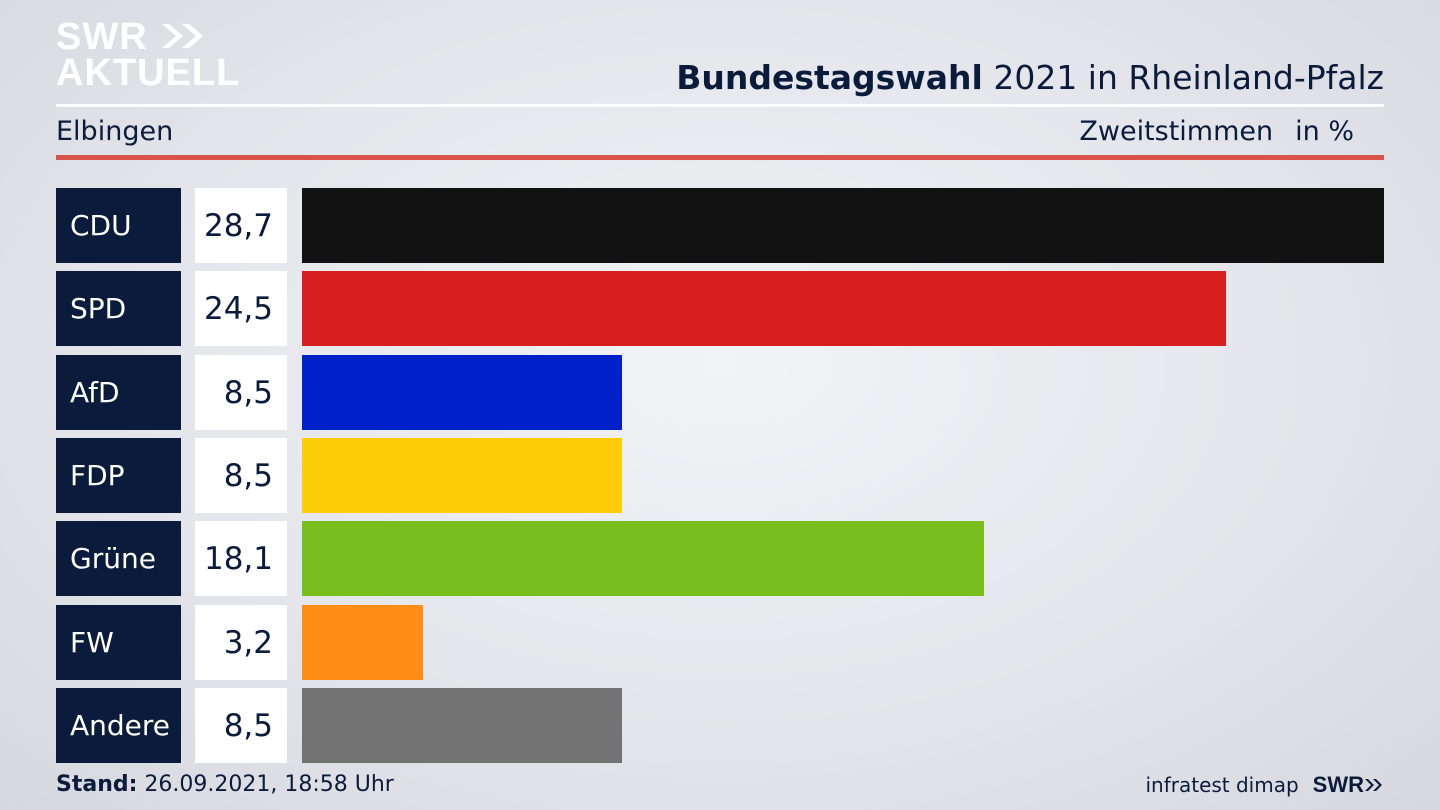  What do you see at coordinates (118, 475) in the screenshot?
I see `party-label: FDP` at bounding box center [118, 475].